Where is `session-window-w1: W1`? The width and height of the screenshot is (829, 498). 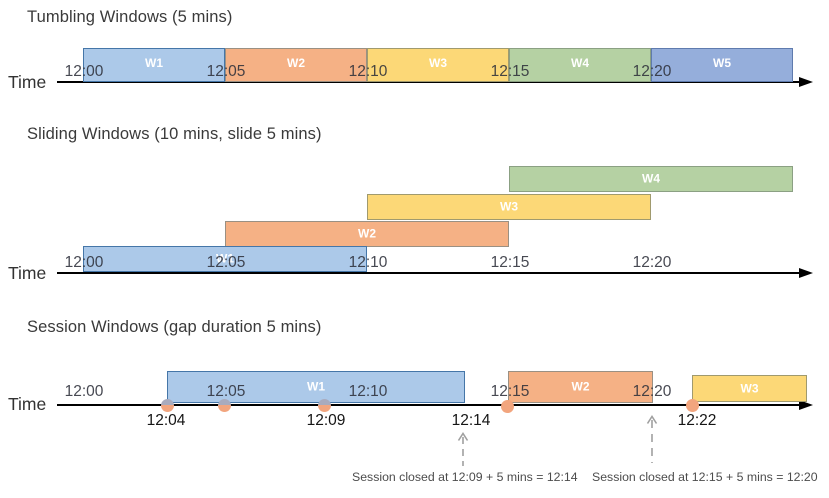 session-window-w1: W1 is located at coordinates (316, 387).